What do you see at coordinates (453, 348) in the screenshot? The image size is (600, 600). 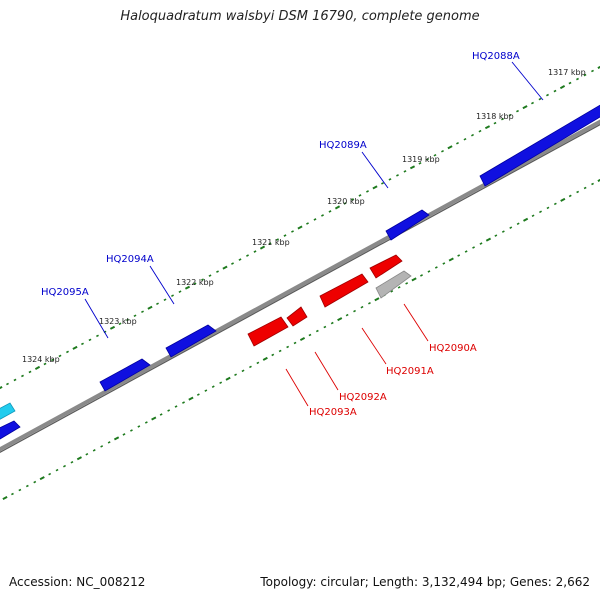 I see `gene-label-hq2090a: HQ2090A` at bounding box center [453, 348].